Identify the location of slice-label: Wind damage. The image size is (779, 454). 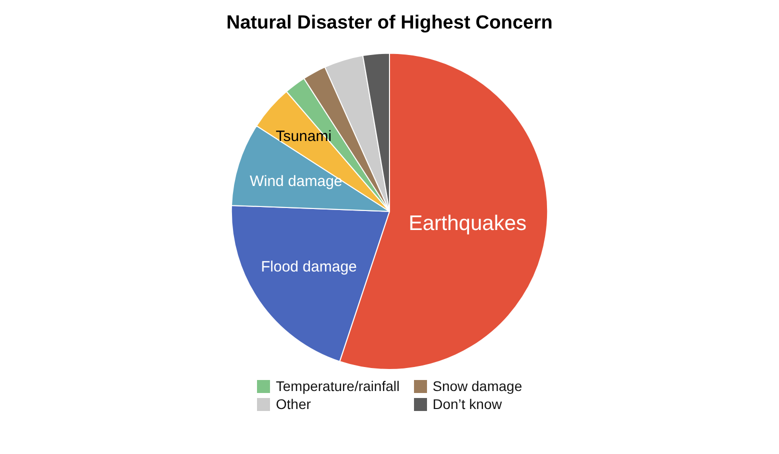
(296, 181).